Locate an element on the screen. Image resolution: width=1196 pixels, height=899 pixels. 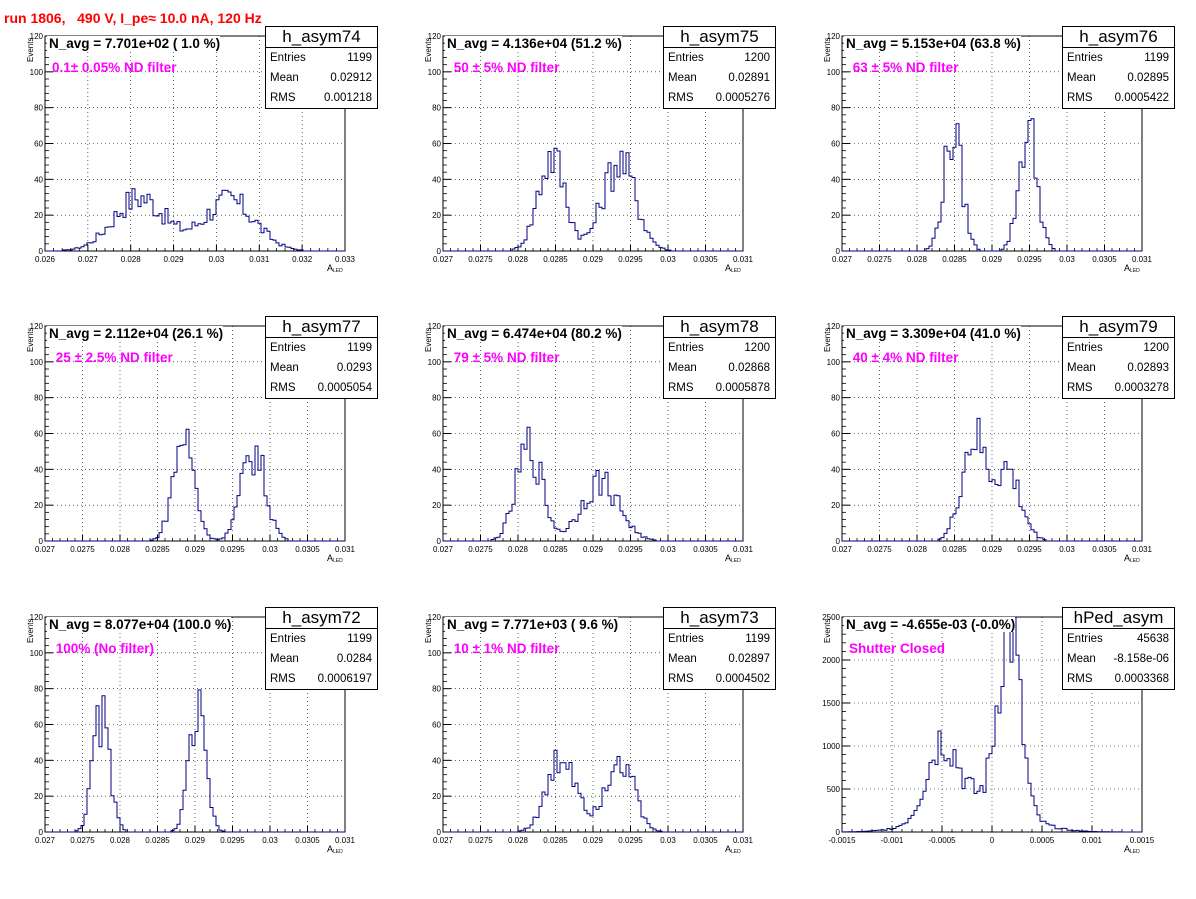
stats-value: 0.02893 is located at coordinates (1148, 368).